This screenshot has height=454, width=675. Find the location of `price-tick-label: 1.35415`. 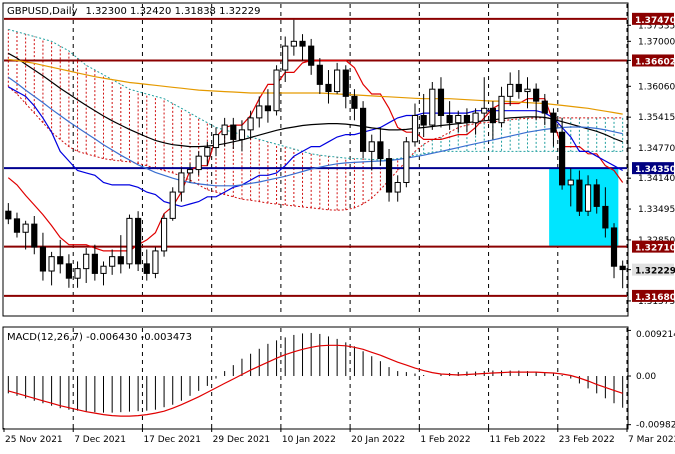

price-tick-label: 1.35415 is located at coordinates (656, 118).